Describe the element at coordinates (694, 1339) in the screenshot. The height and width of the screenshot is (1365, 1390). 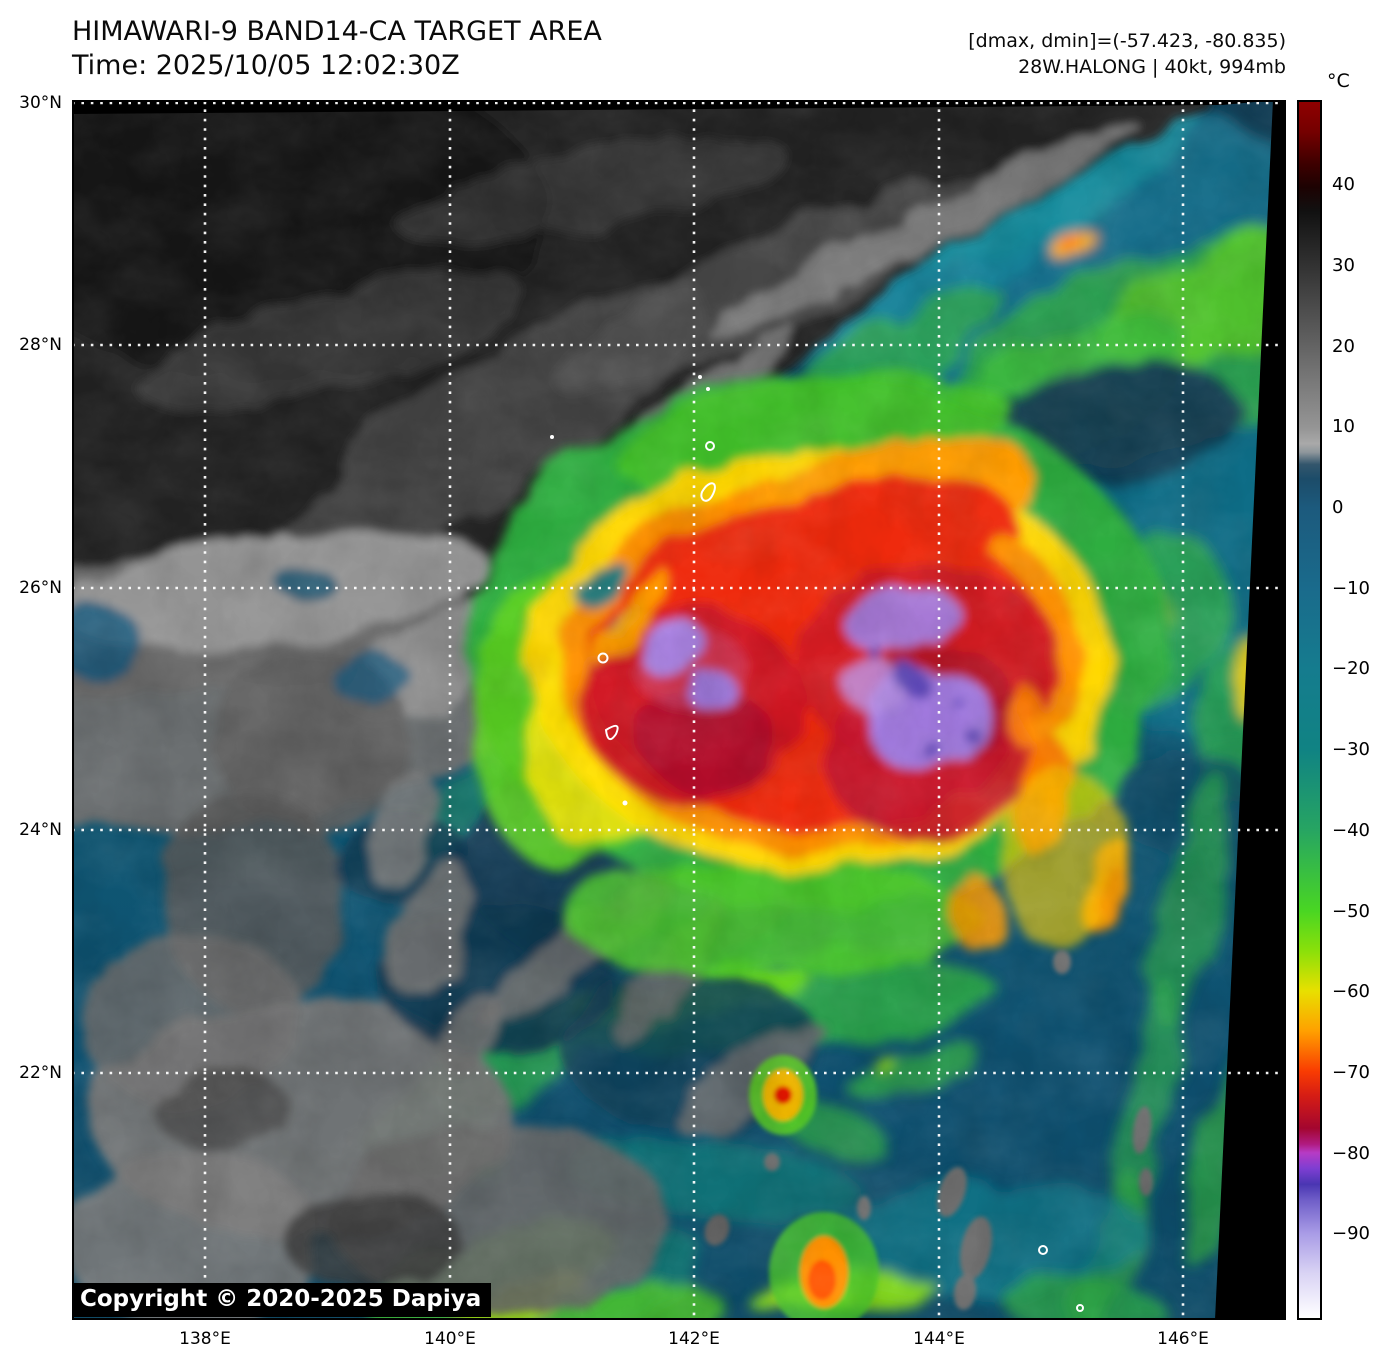
I see `lon-tick-label: 142°E` at that location.